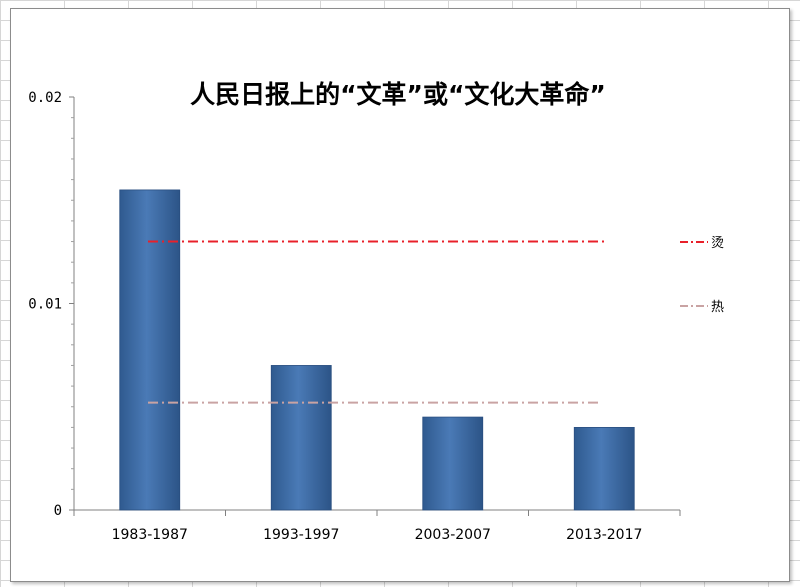 This screenshot has height=587, width=800. Describe the element at coordinates (604, 468) in the screenshot. I see `bar-2013-2017` at that location.